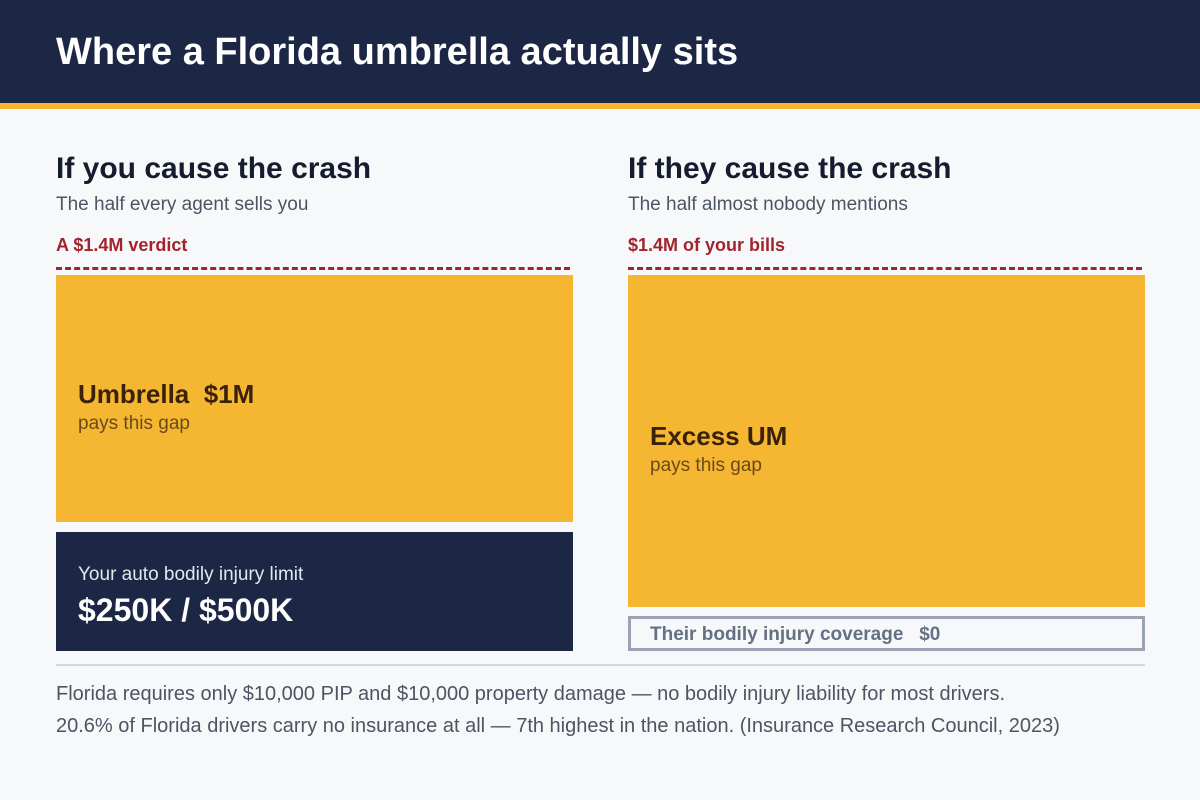  I want to click on page-title: Where a Florida umbrella actually sits, so click(397, 52).